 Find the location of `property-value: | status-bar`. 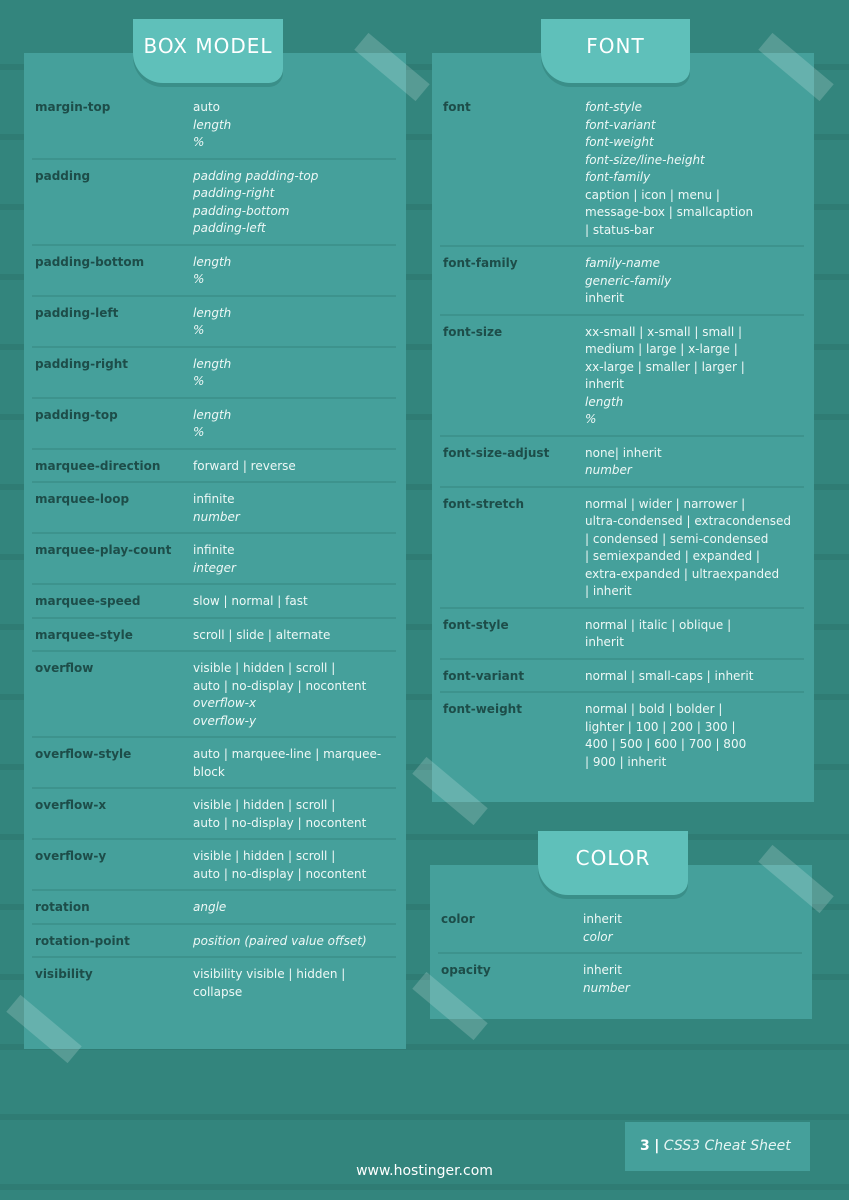

property-value: | status-bar is located at coordinates (619, 229).